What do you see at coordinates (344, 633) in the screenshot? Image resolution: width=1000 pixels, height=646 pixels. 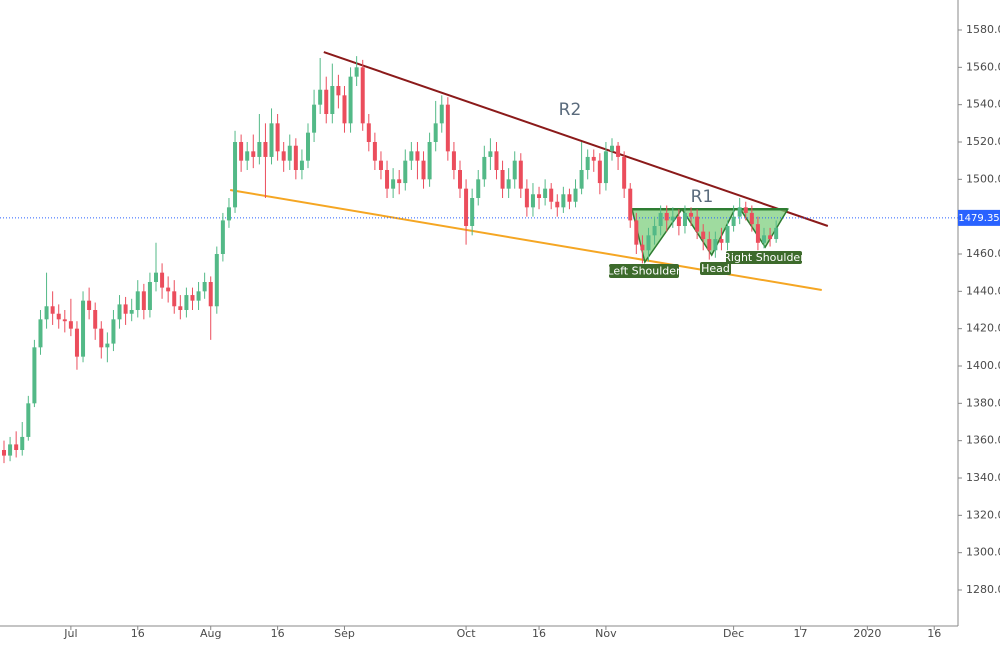 I see `x-tick-label: Sep` at bounding box center [344, 633].